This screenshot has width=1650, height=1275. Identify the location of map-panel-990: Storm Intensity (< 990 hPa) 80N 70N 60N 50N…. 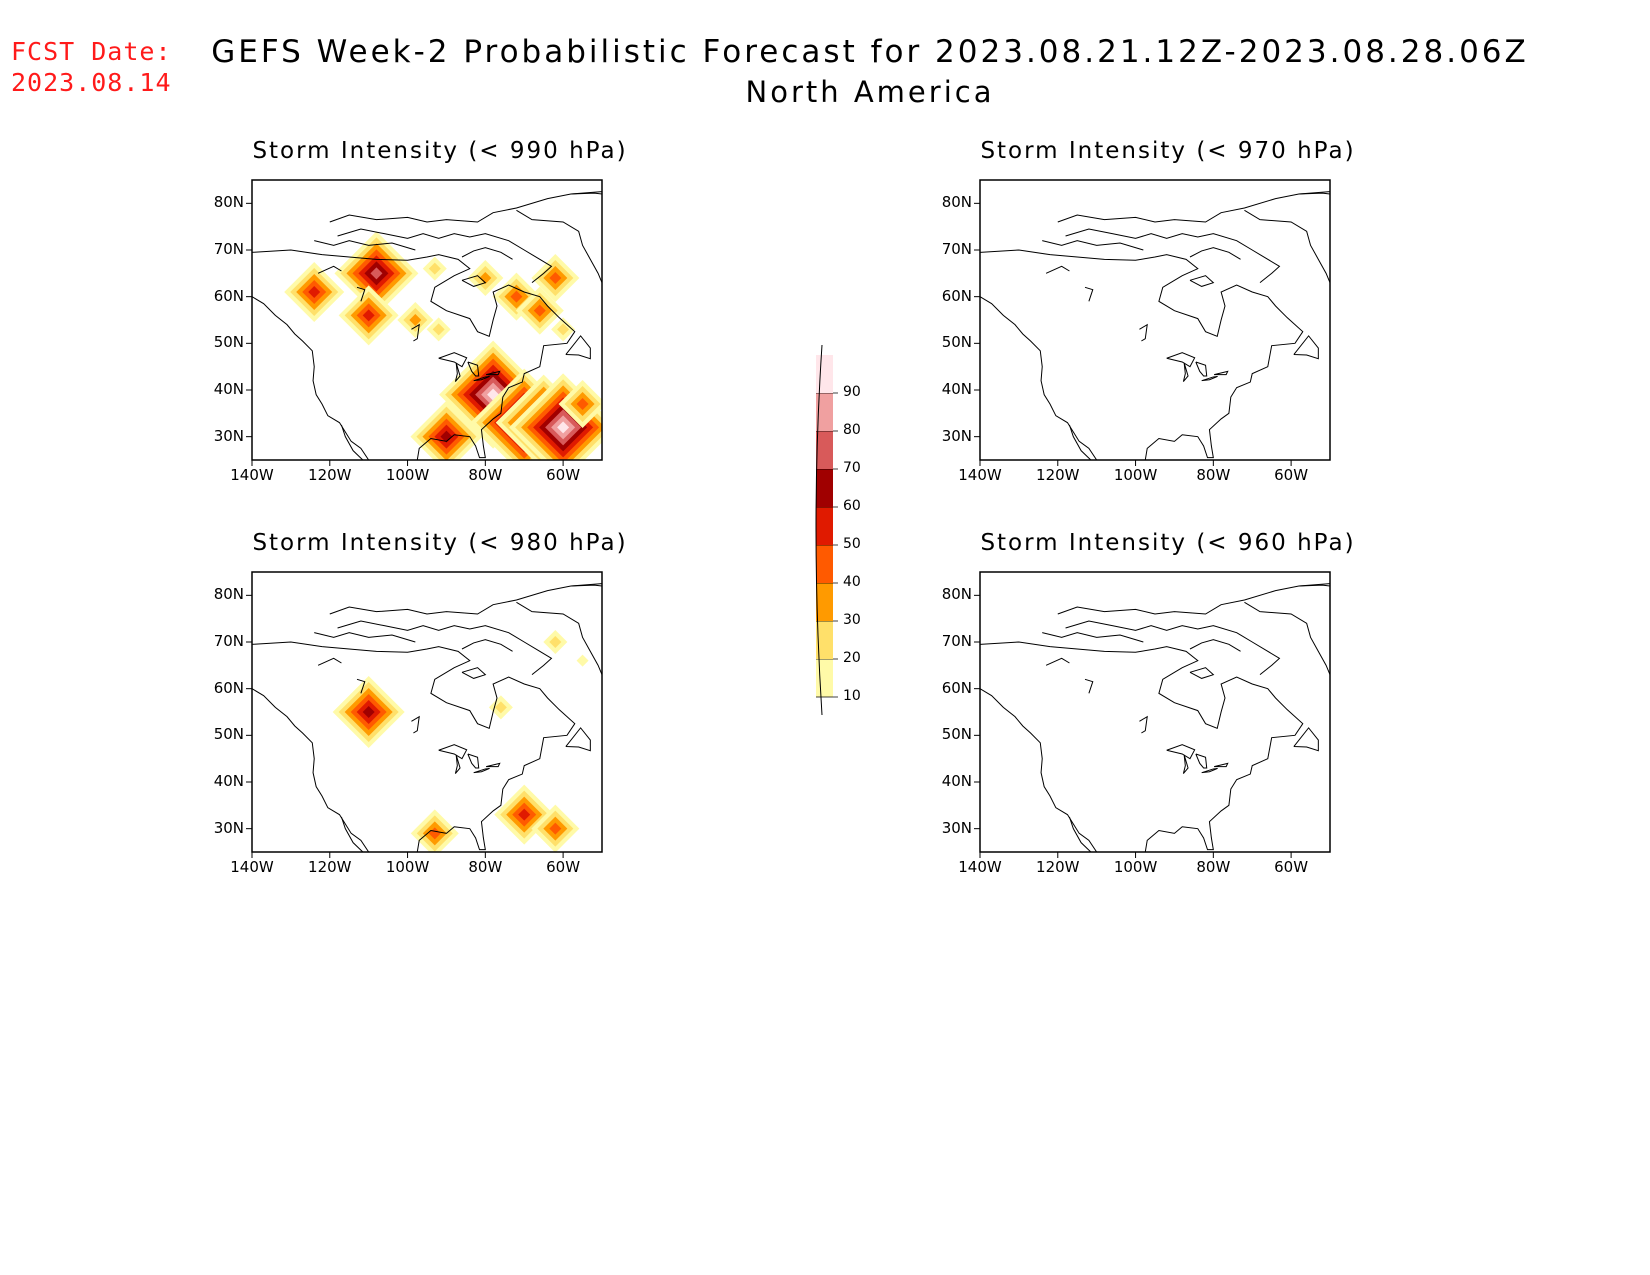
(420, 311).